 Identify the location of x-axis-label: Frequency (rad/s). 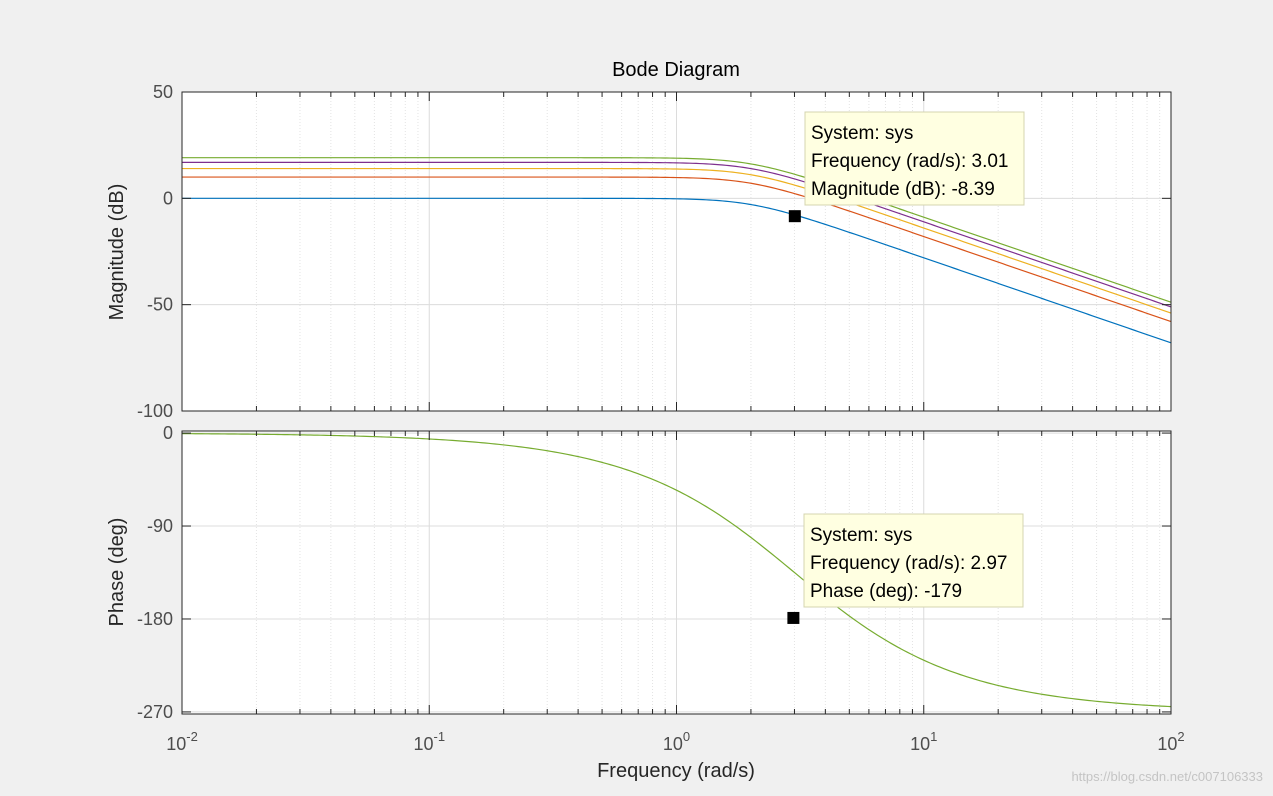
(676, 771).